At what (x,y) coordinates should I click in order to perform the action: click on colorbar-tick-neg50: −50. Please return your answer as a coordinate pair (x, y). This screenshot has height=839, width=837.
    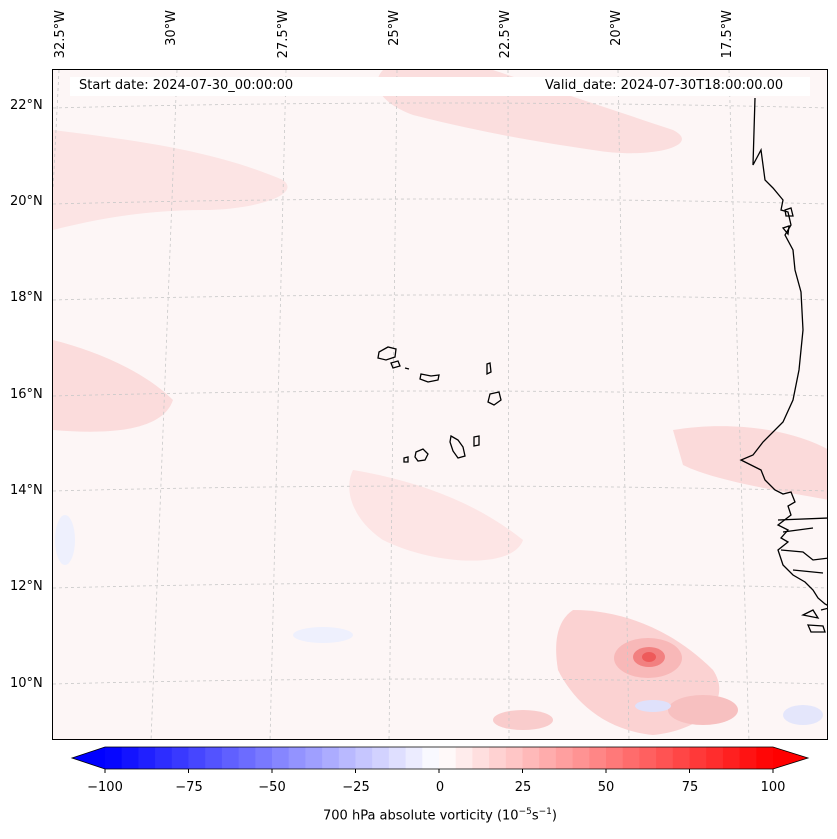
    Looking at the image, I should click on (272, 787).